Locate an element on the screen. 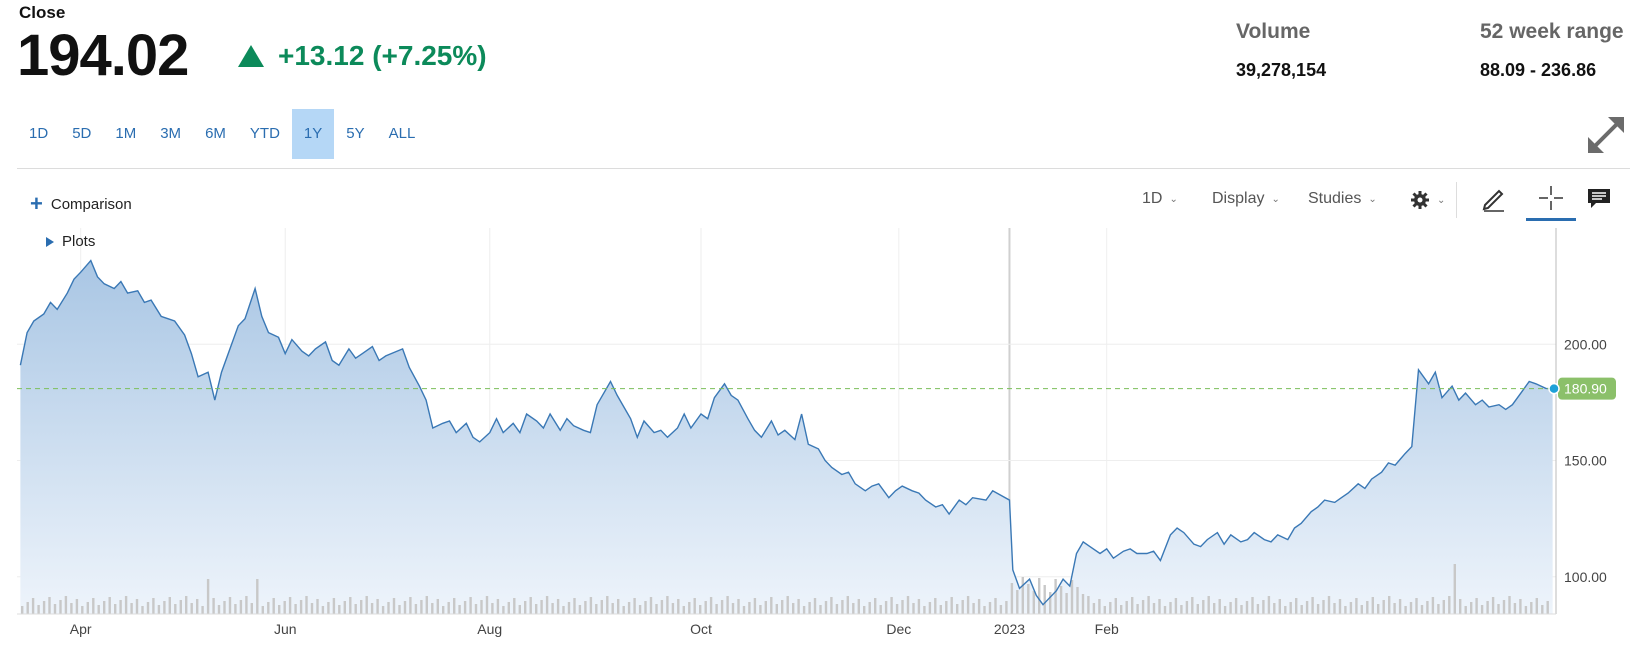 The width and height of the screenshot is (1639, 657). range-5d-button: 5D is located at coordinates (82, 133).